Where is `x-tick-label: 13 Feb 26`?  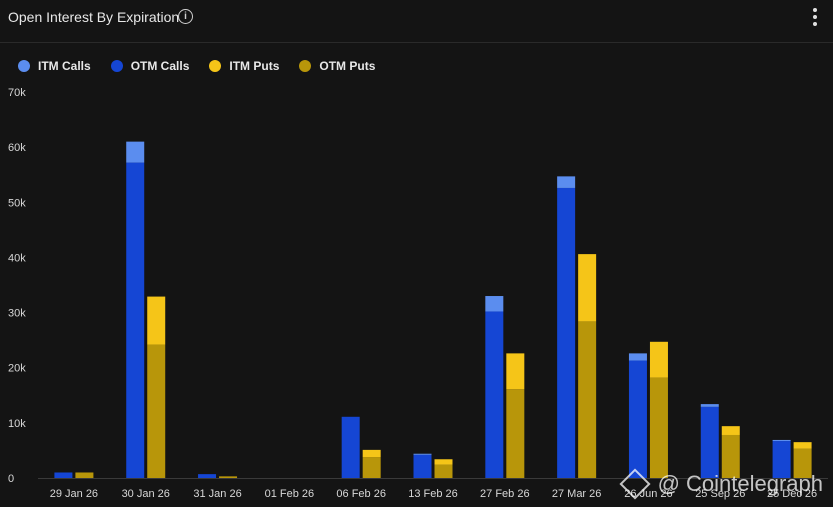
x-tick-label: 13 Feb 26 is located at coordinates (433, 494).